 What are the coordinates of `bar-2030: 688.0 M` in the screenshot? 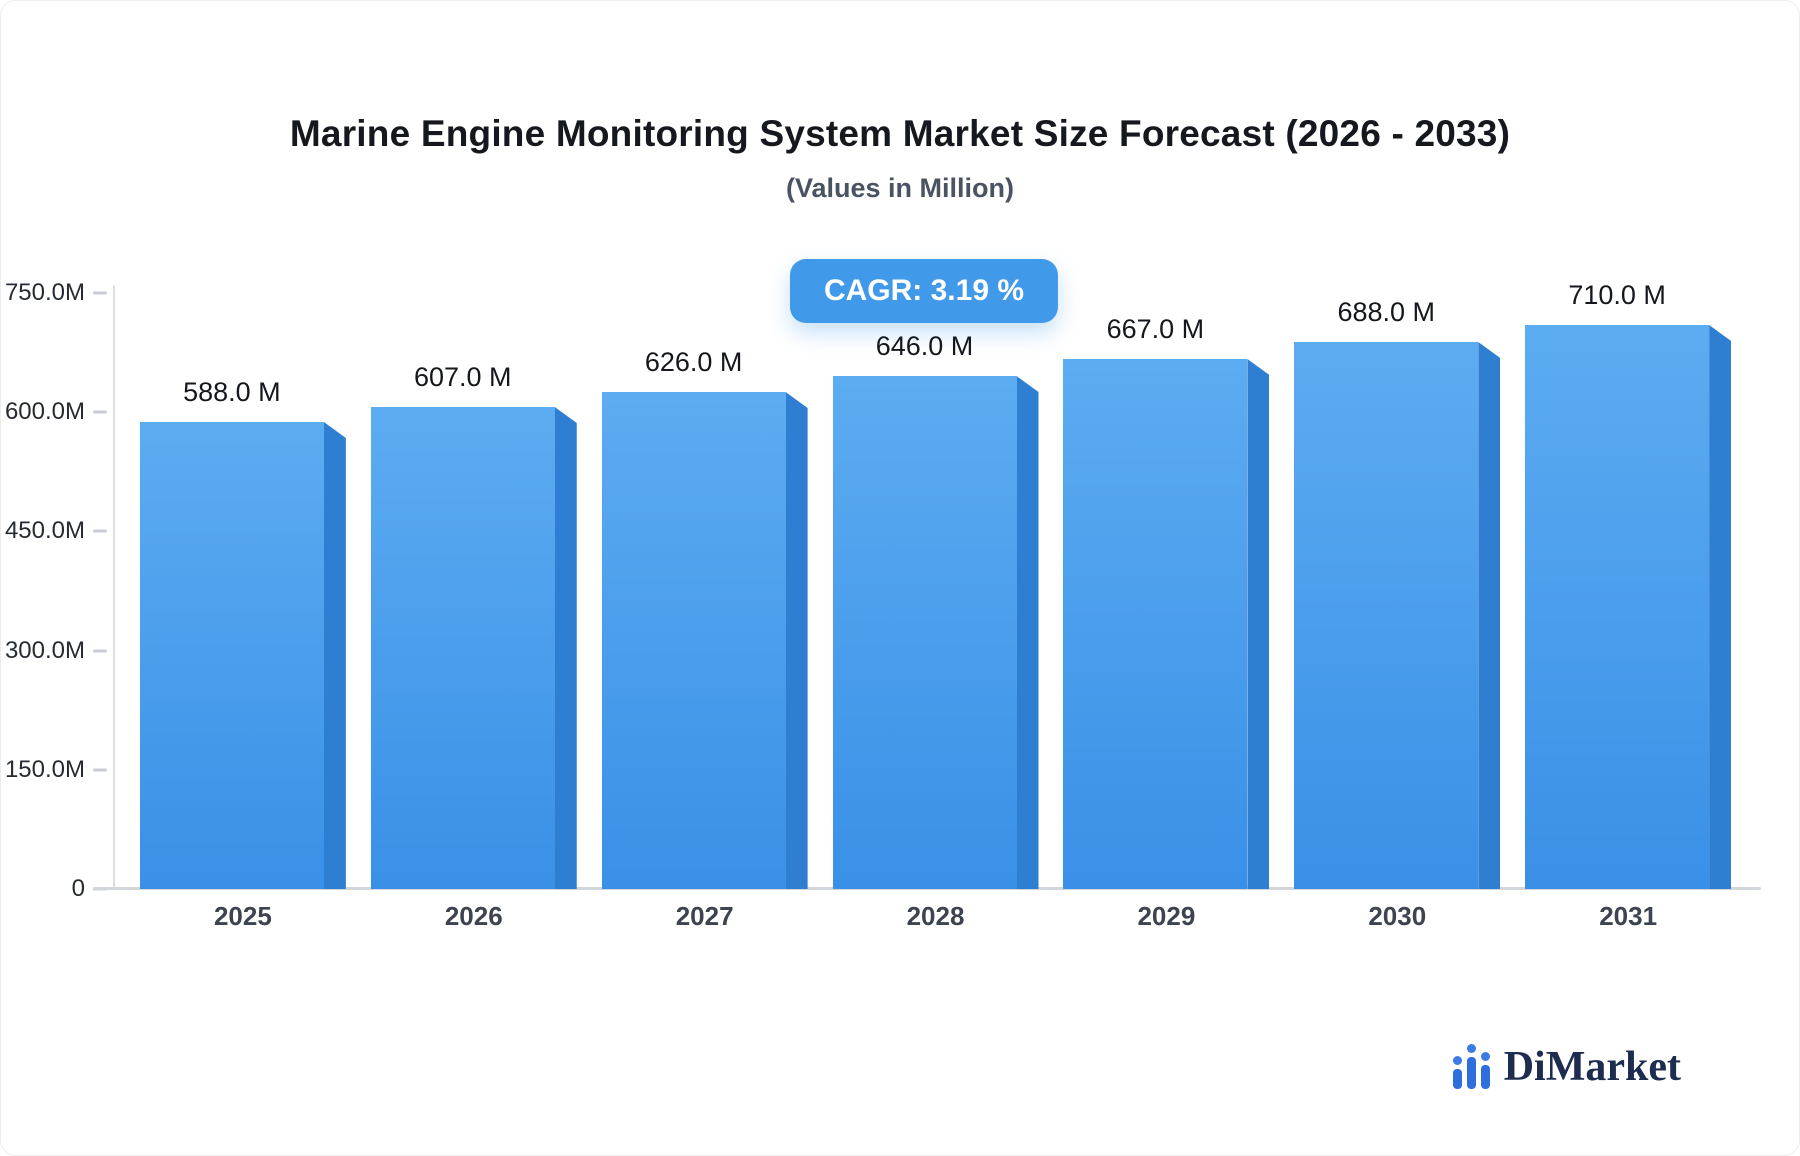 It's located at (1397, 593).